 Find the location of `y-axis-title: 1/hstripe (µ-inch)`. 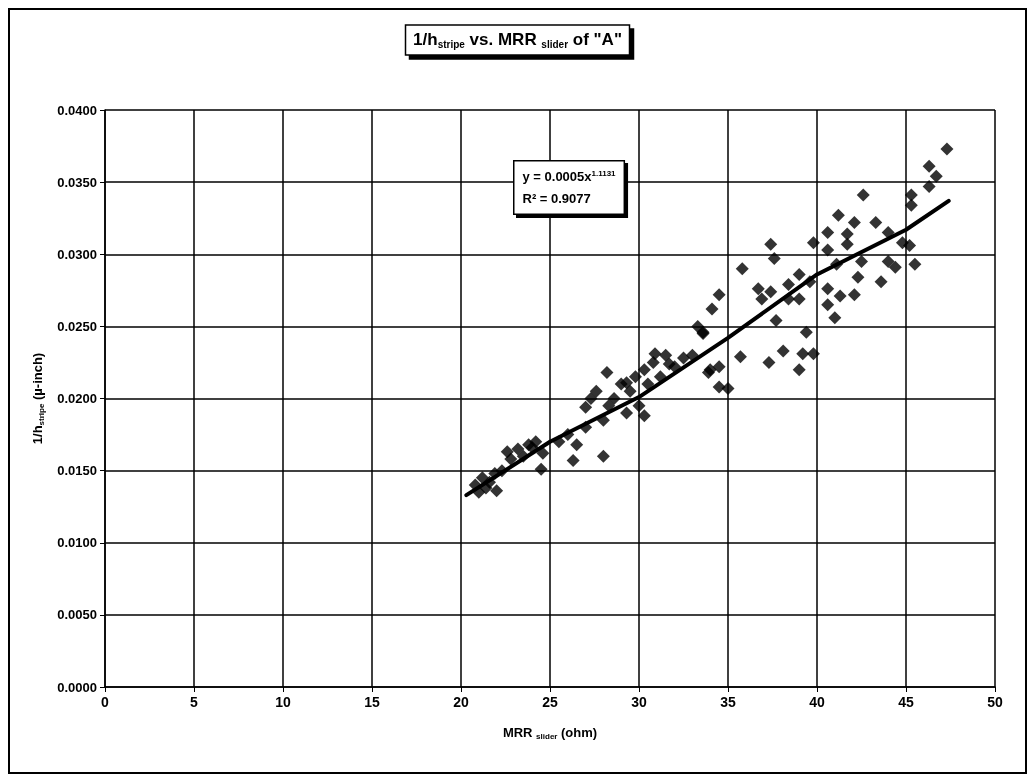

y-axis-title: 1/hstripe (µ-inch) is located at coordinates (38, 398).